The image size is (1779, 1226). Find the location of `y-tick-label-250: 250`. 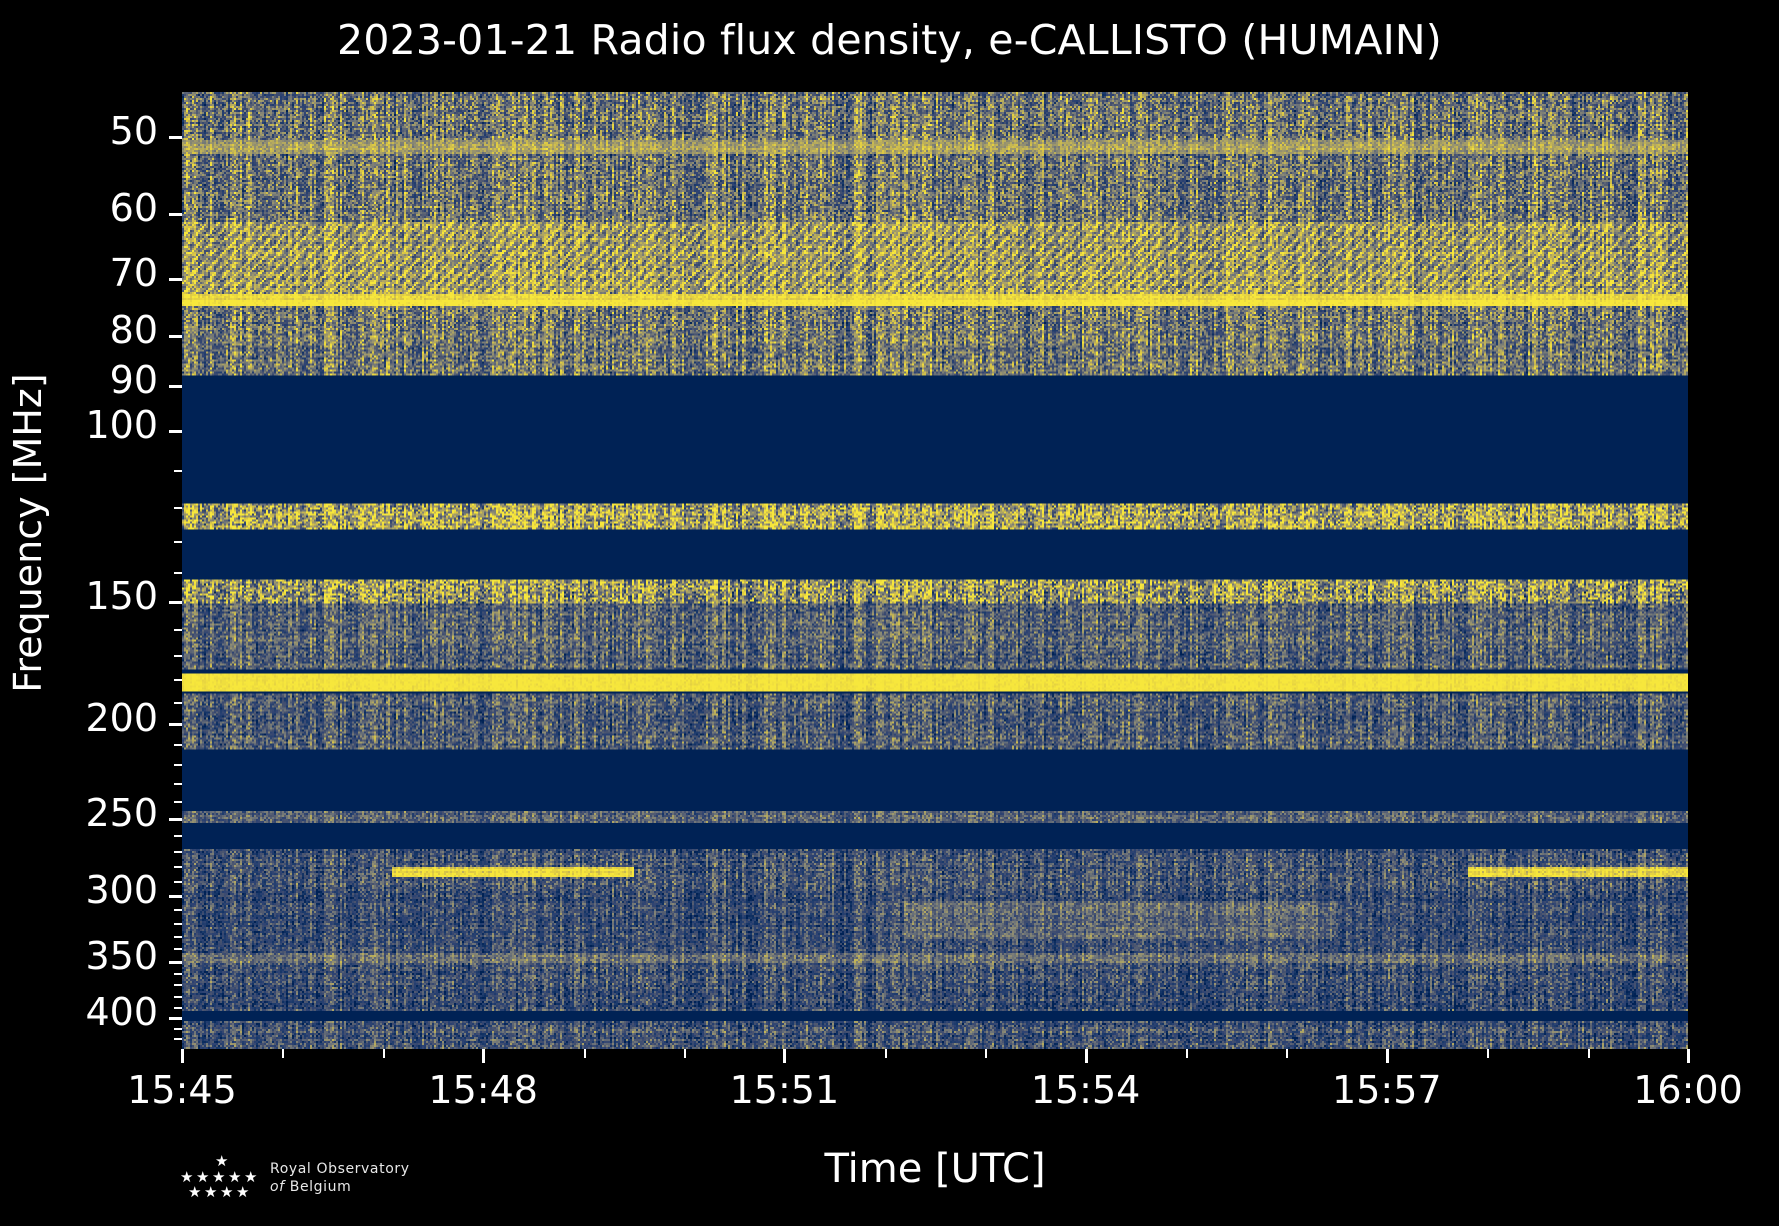

y-tick-label-250: 250 is located at coordinates (121, 813).